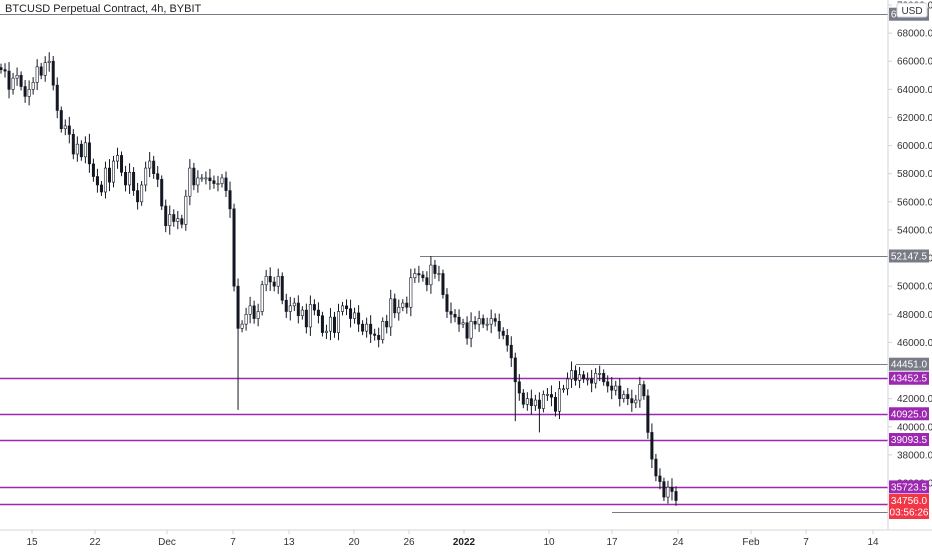 This screenshot has width=932, height=555. What do you see at coordinates (103, 9) in the screenshot?
I see `chart-title: BTCUSD Perpetual Contract, 4h, BYBIT` at bounding box center [103, 9].